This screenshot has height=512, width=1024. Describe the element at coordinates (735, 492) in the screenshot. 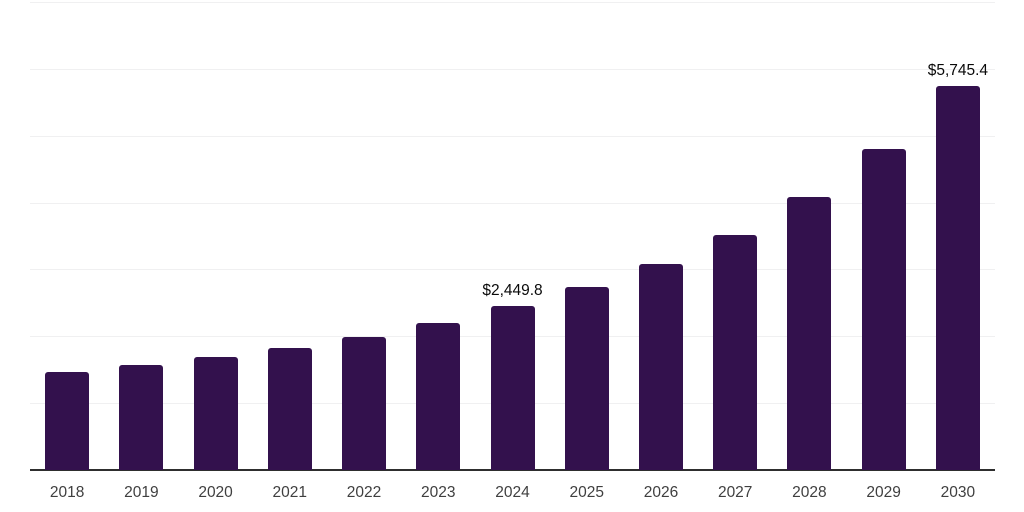

I see `x-tick-label-2027: 2027` at that location.